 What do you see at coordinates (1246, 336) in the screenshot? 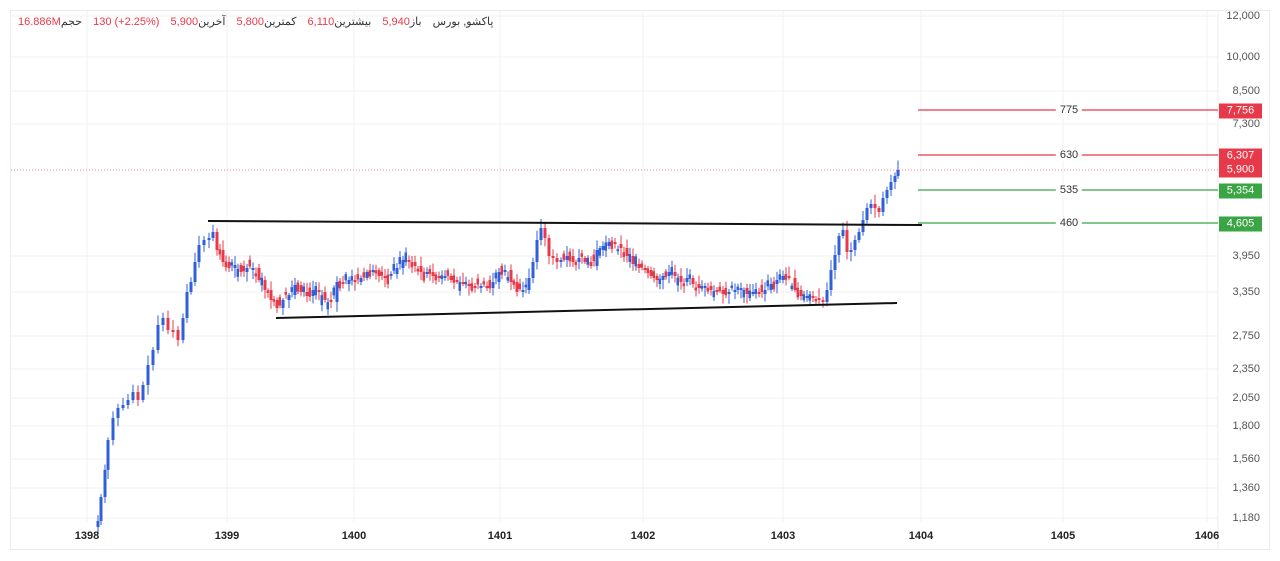
I see `price-tick-label: 2,750` at bounding box center [1246, 336].